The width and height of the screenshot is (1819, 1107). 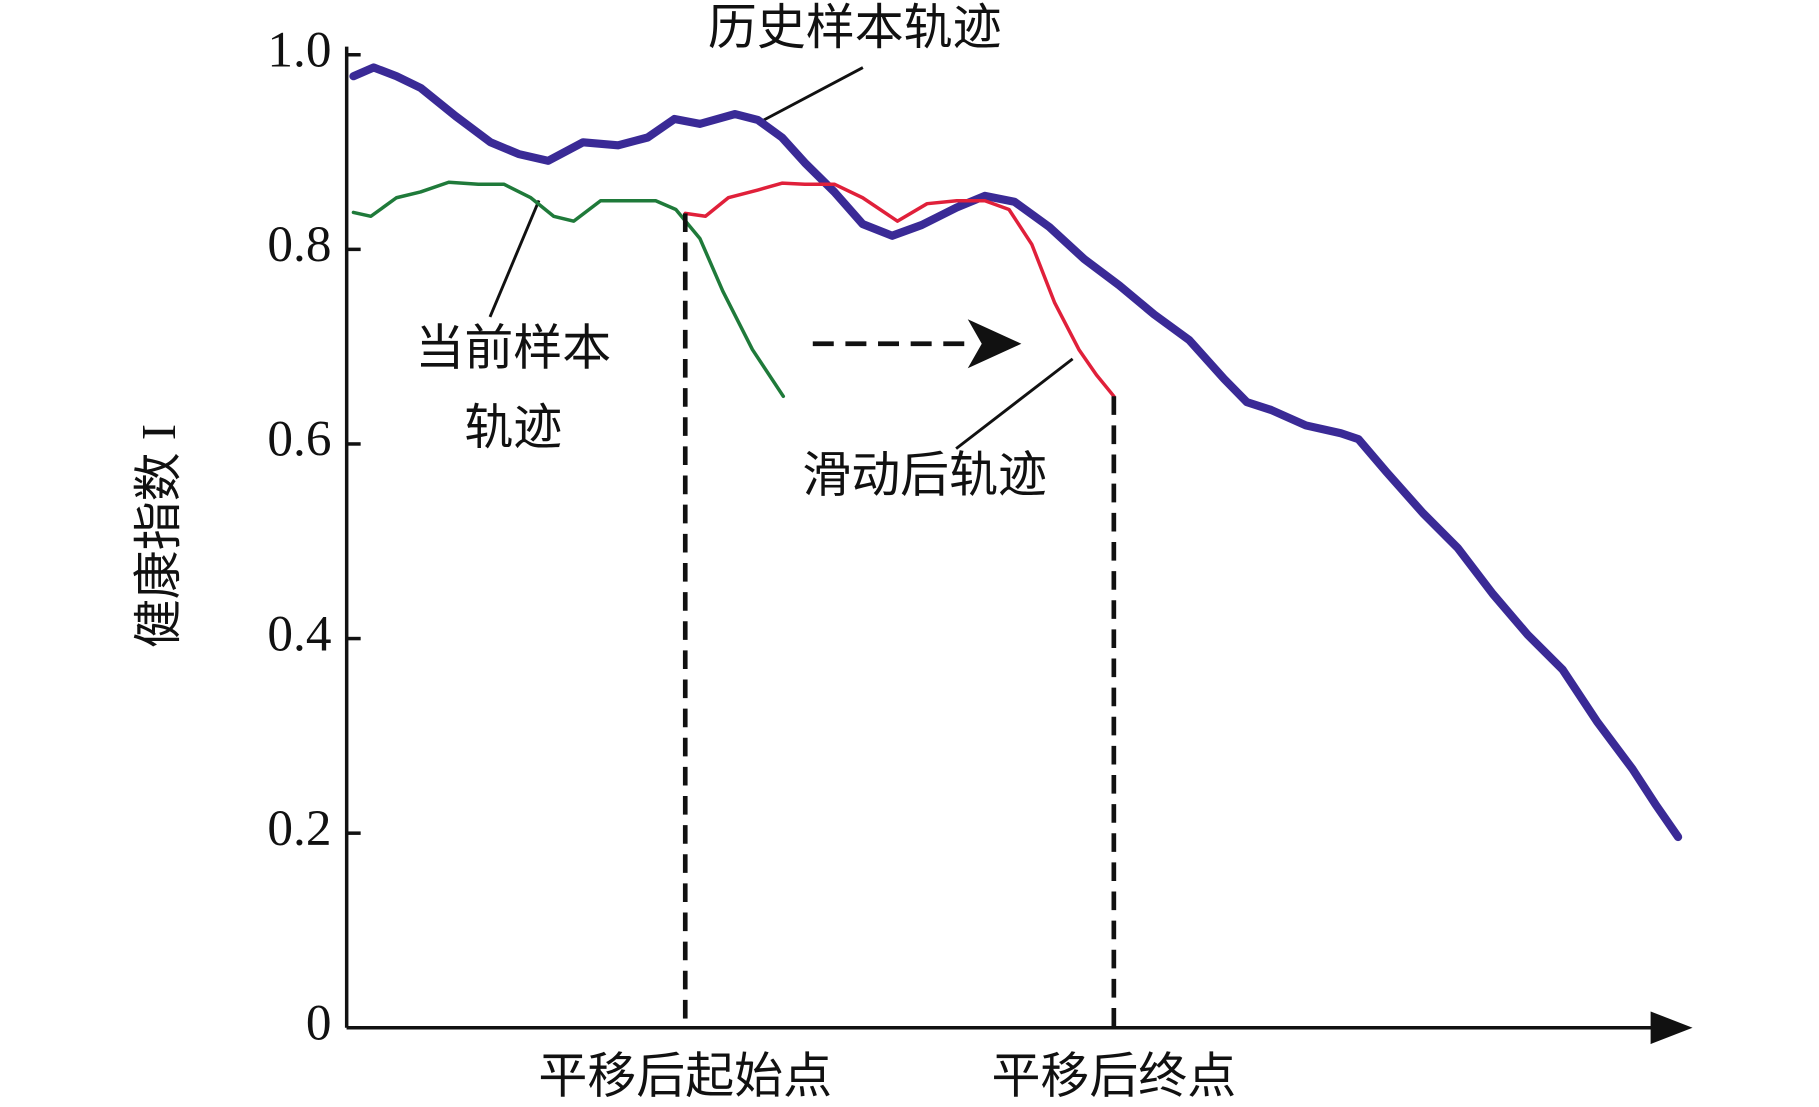 I want to click on y-tick-label: 1.0, so click(x=299, y=50).